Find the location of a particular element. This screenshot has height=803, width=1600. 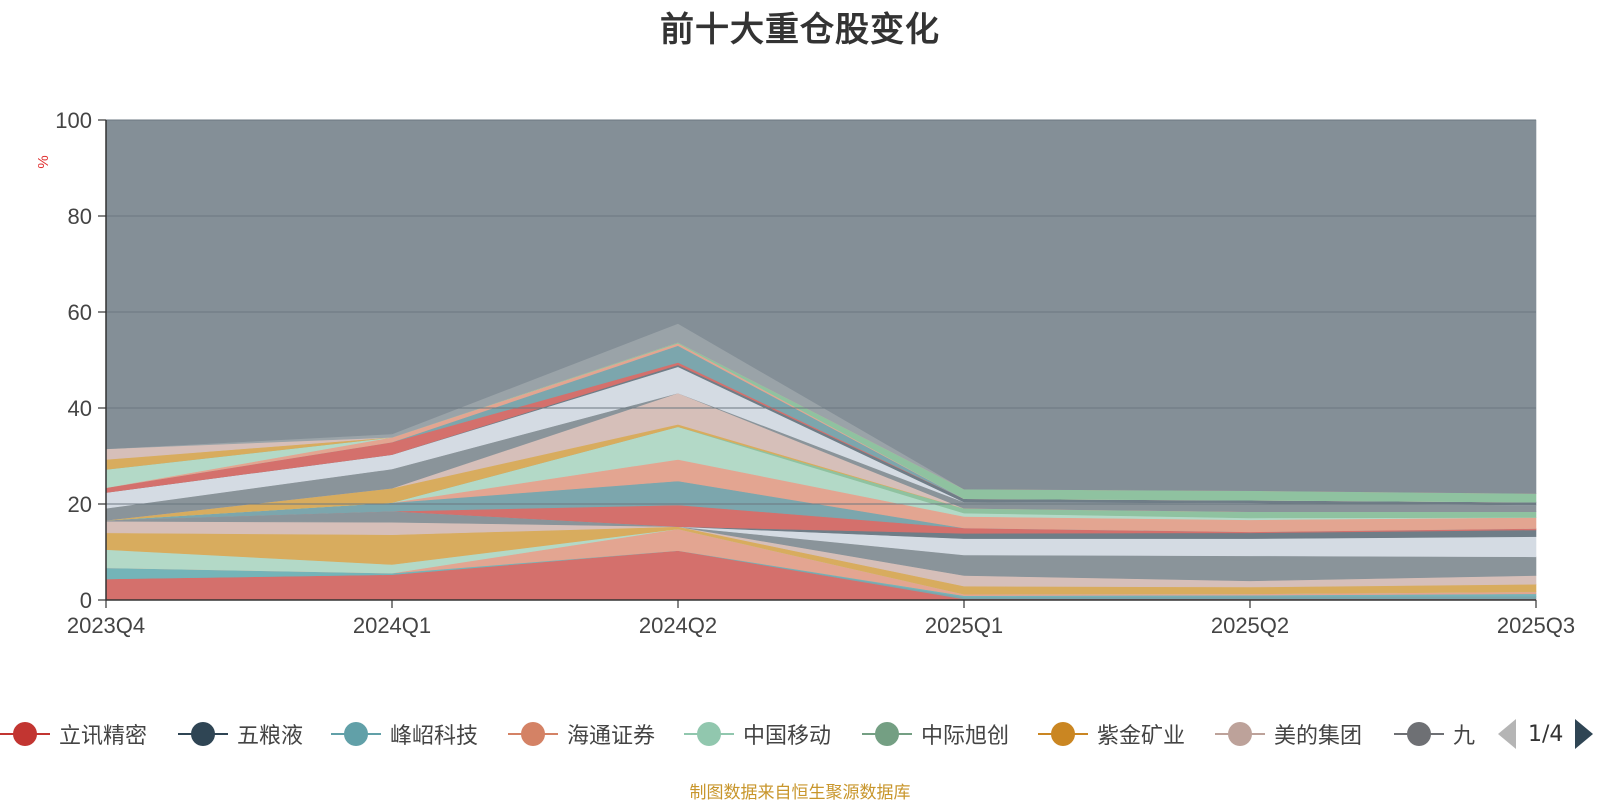

x-tick-label: 2025Q3 is located at coordinates (1536, 625).